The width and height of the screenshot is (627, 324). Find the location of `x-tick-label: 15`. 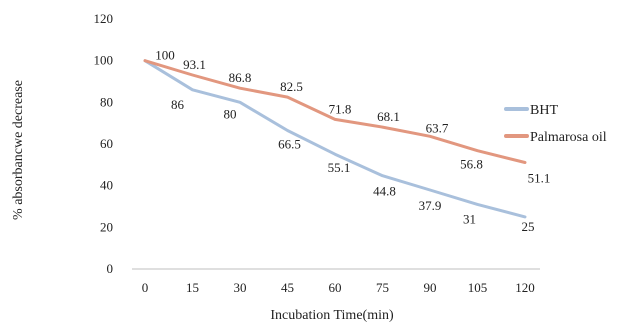

x-tick-label: 15 is located at coordinates (192, 287).